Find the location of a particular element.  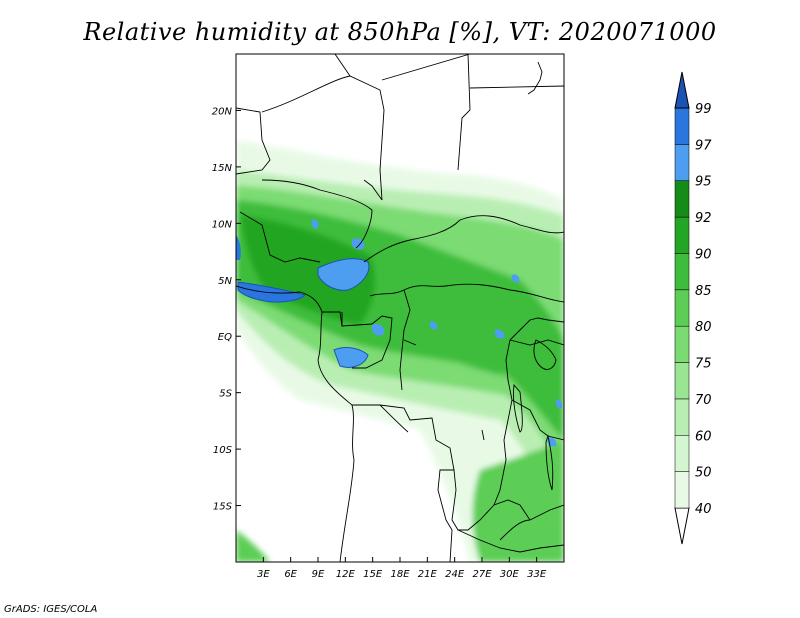

colorbar-label: 50 is located at coordinates (703, 473).